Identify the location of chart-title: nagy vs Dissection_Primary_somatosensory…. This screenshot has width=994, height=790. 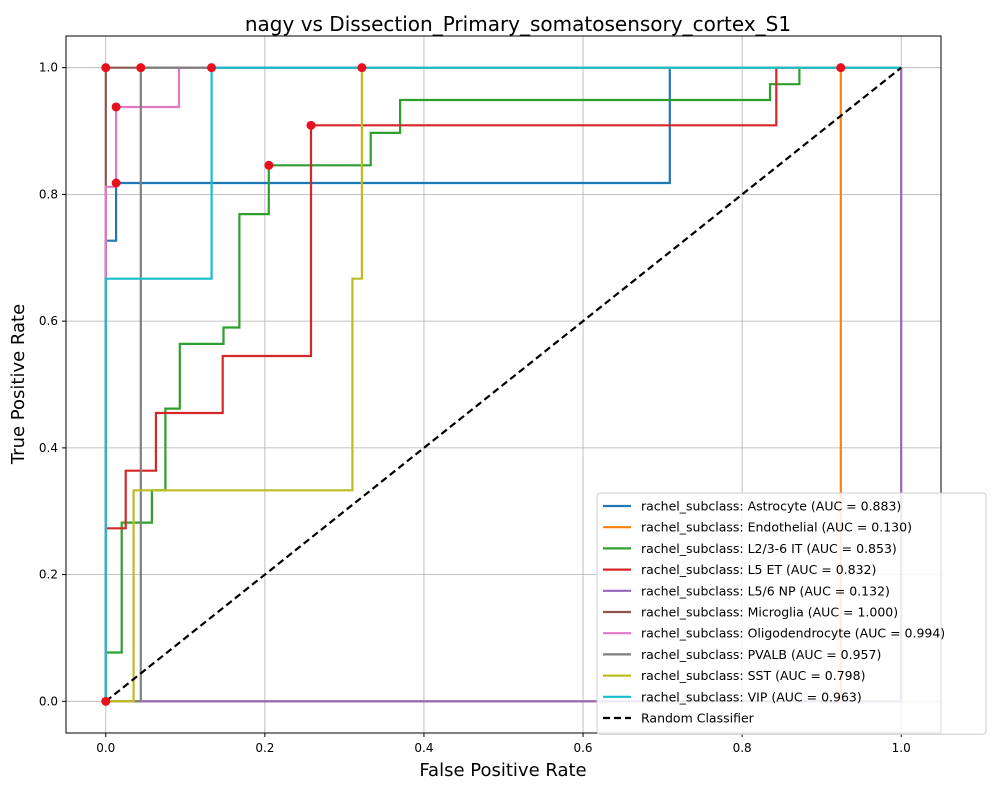
(518, 24).